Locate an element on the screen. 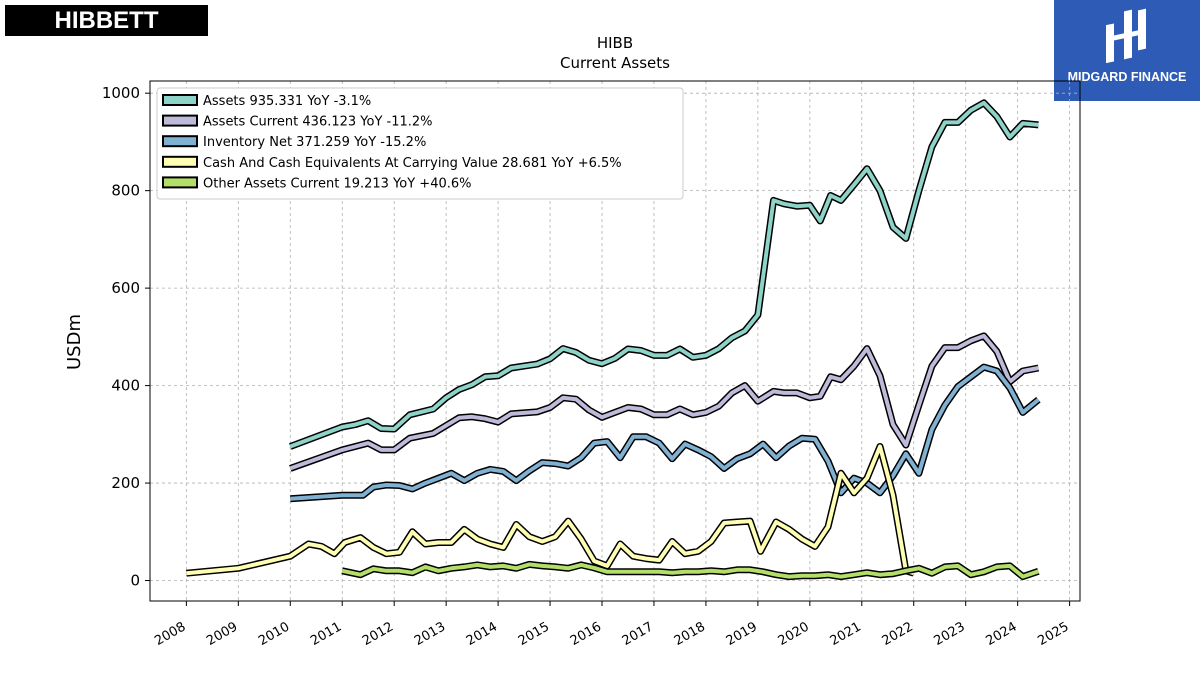  midgard-monogram-icon is located at coordinates (1126, 36).